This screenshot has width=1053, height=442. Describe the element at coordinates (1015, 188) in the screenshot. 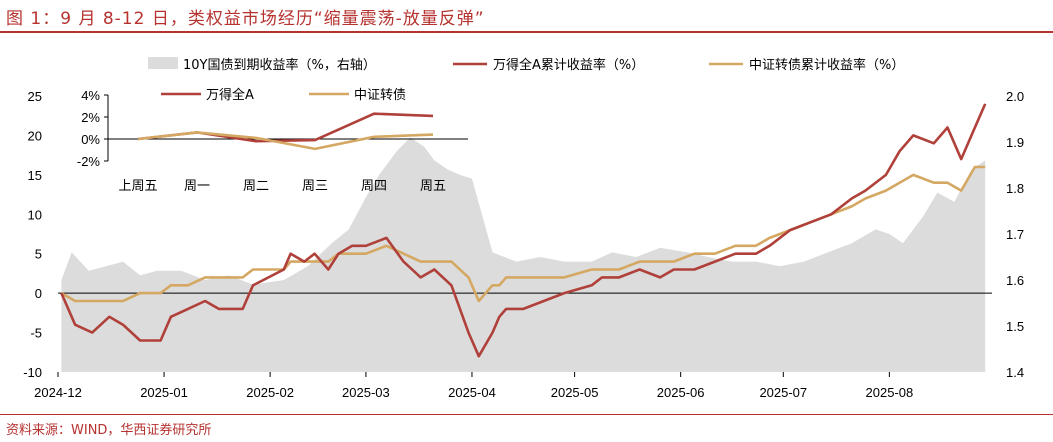

I see `right-axis-tick-4: 1.8` at that location.